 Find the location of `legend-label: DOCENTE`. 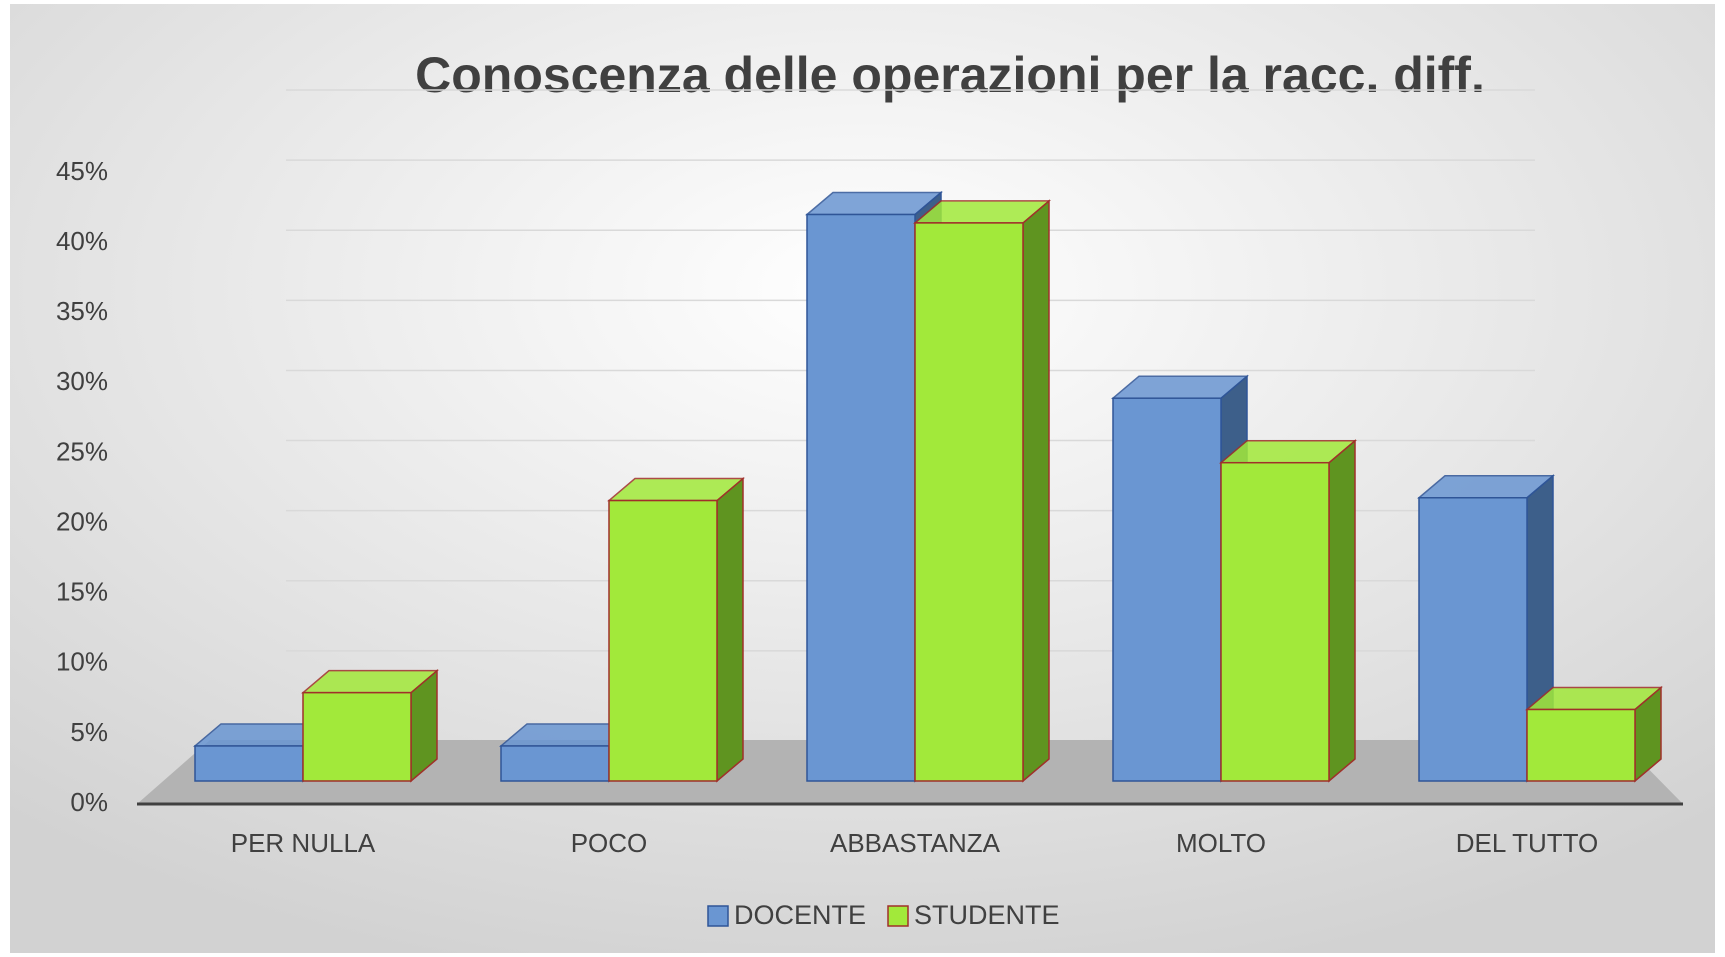

legend-label: DOCENTE is located at coordinates (800, 915).